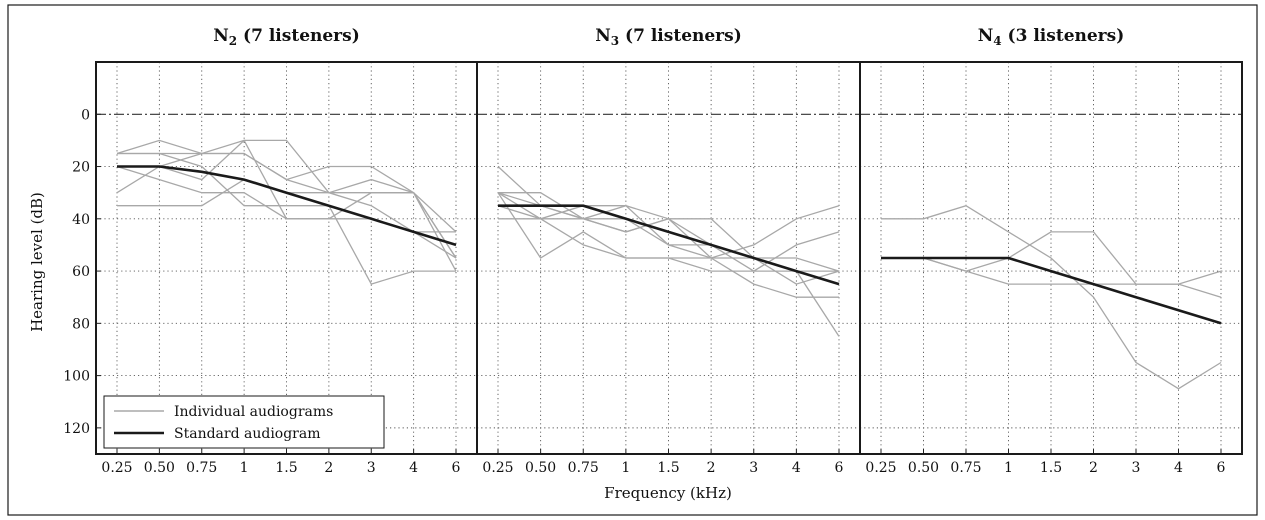 This screenshot has height=520, width=1265. What do you see at coordinates (81, 324) in the screenshot?
I see `y-tick-label: 80` at bounding box center [81, 324].